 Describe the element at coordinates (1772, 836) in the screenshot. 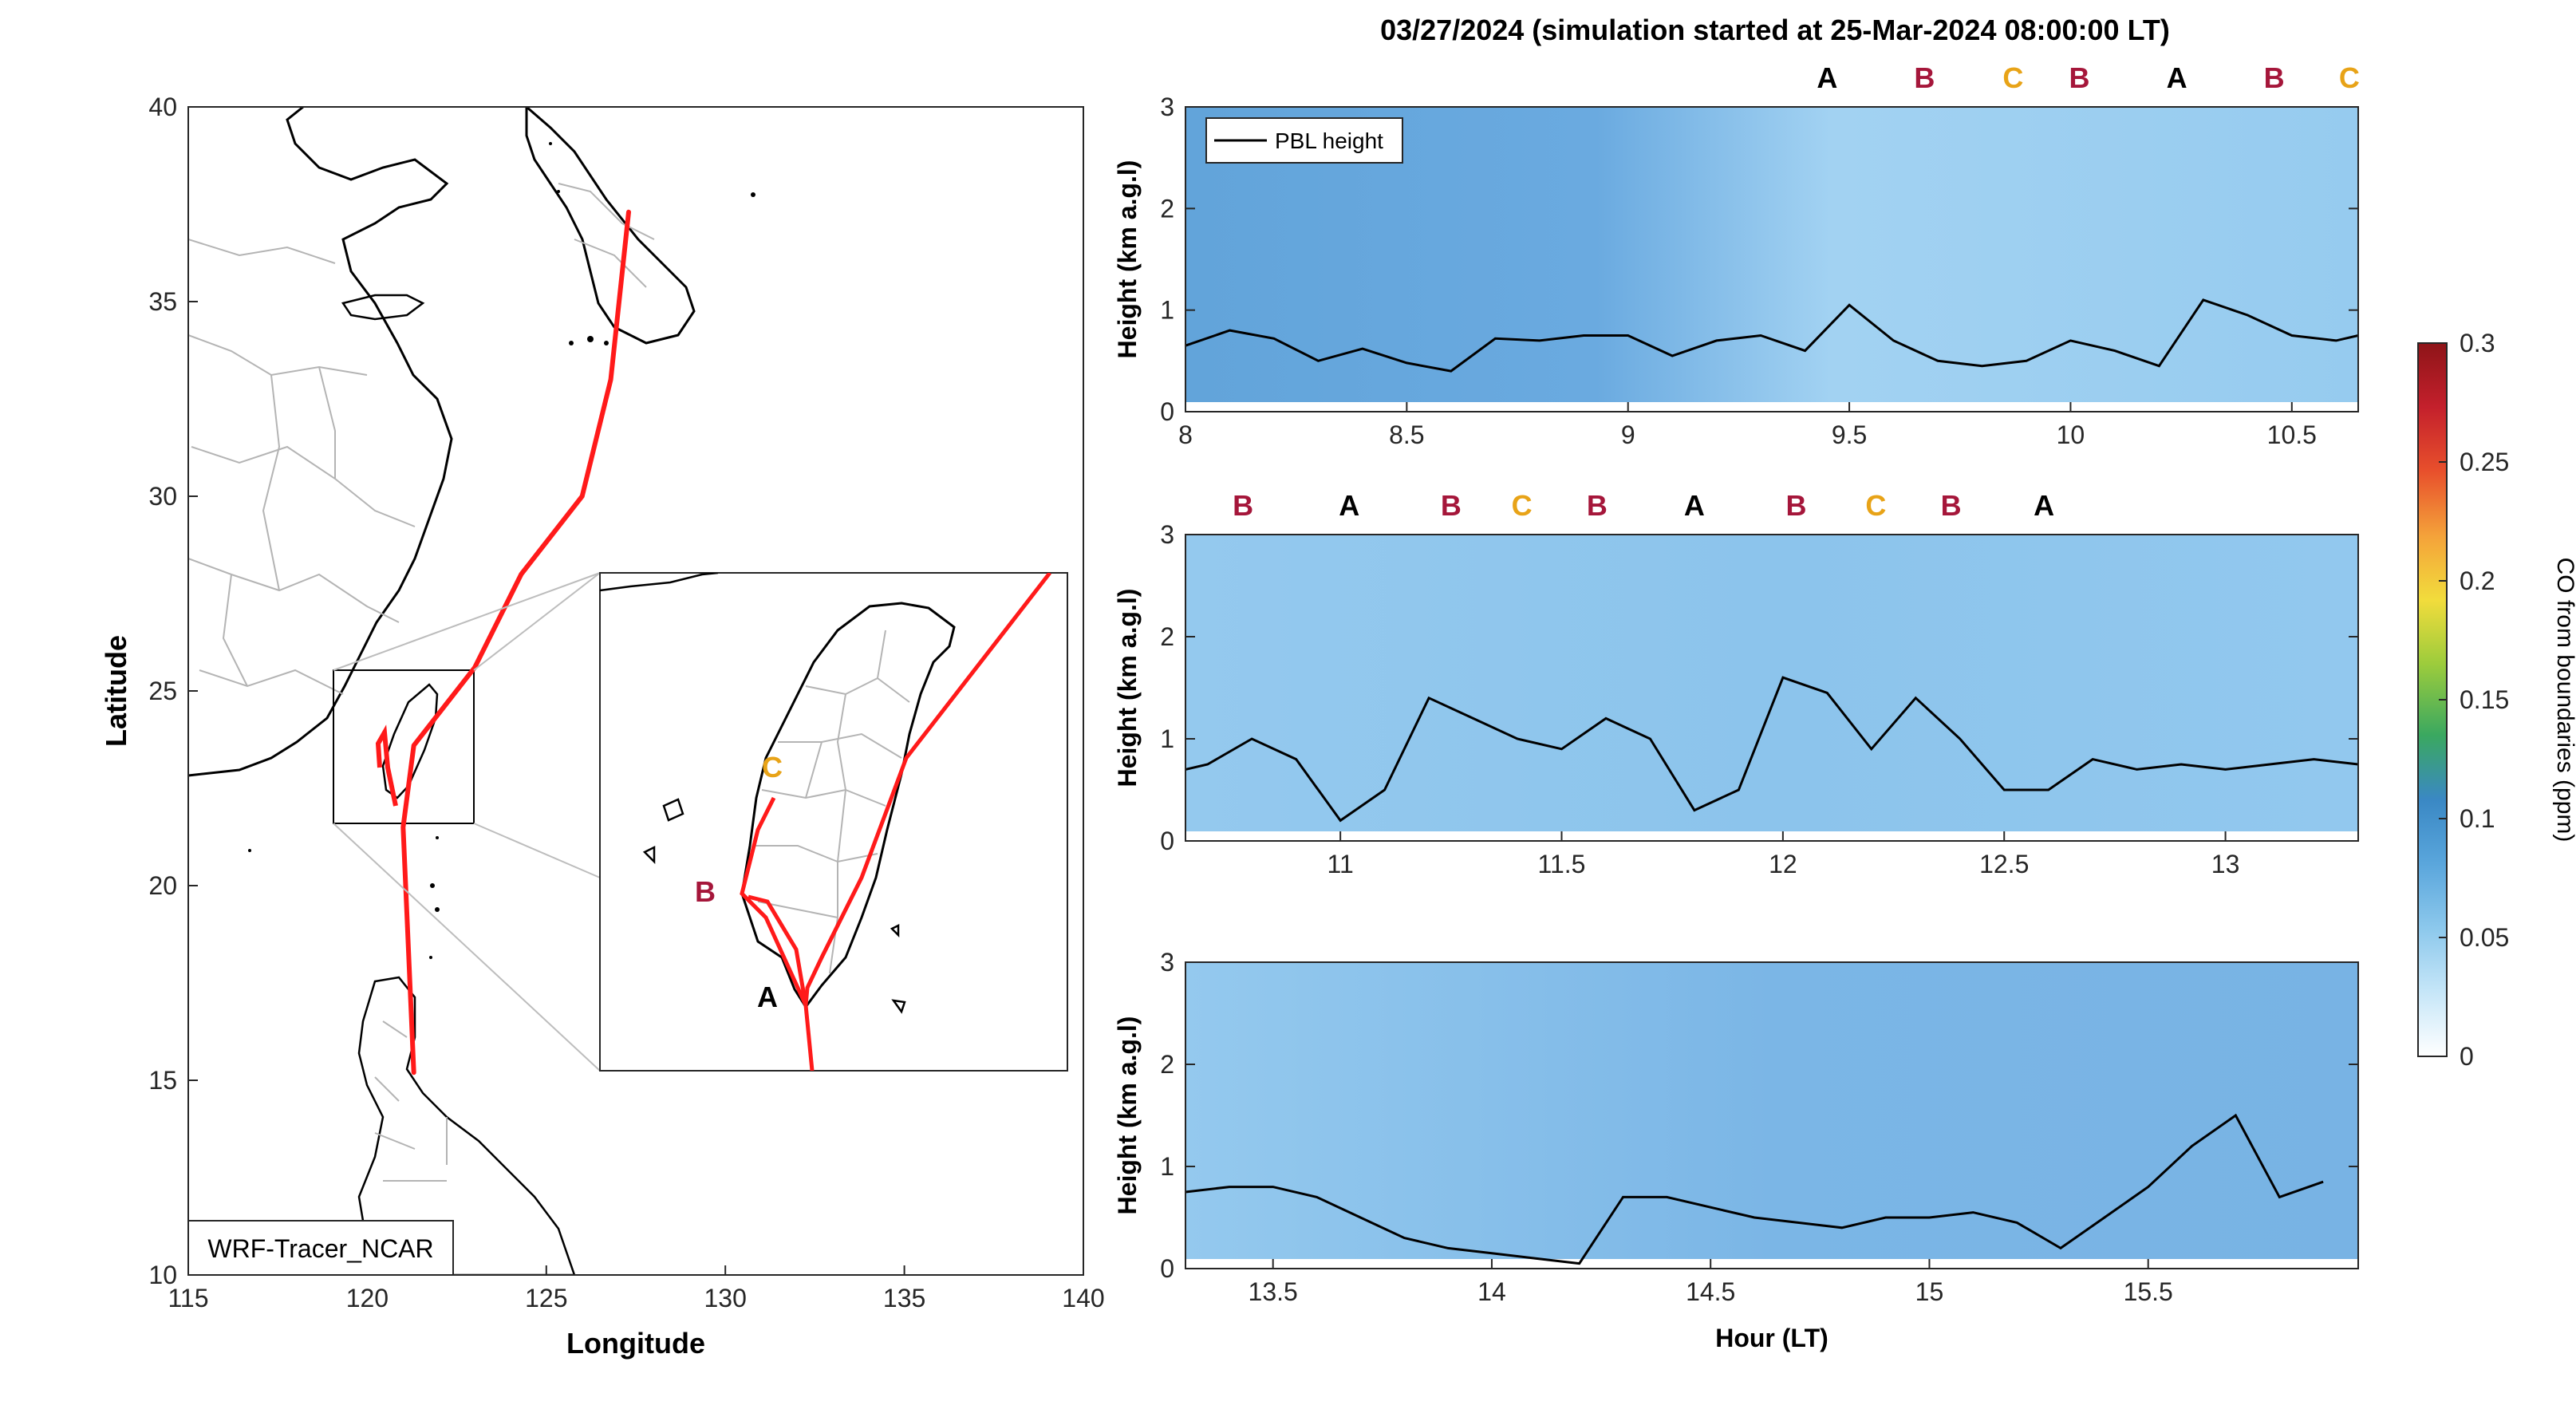

I see `curtain-2-surface-band` at that location.